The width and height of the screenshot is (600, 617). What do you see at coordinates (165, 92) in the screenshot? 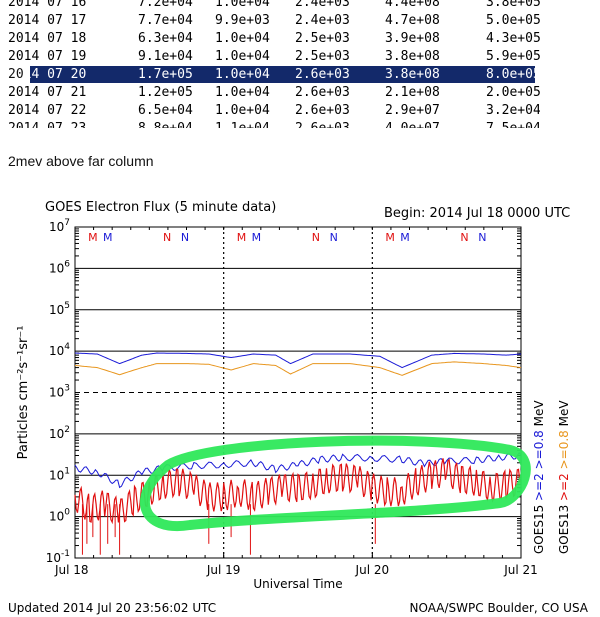
I see `table-cell-value: 1.2e+05` at bounding box center [165, 92].